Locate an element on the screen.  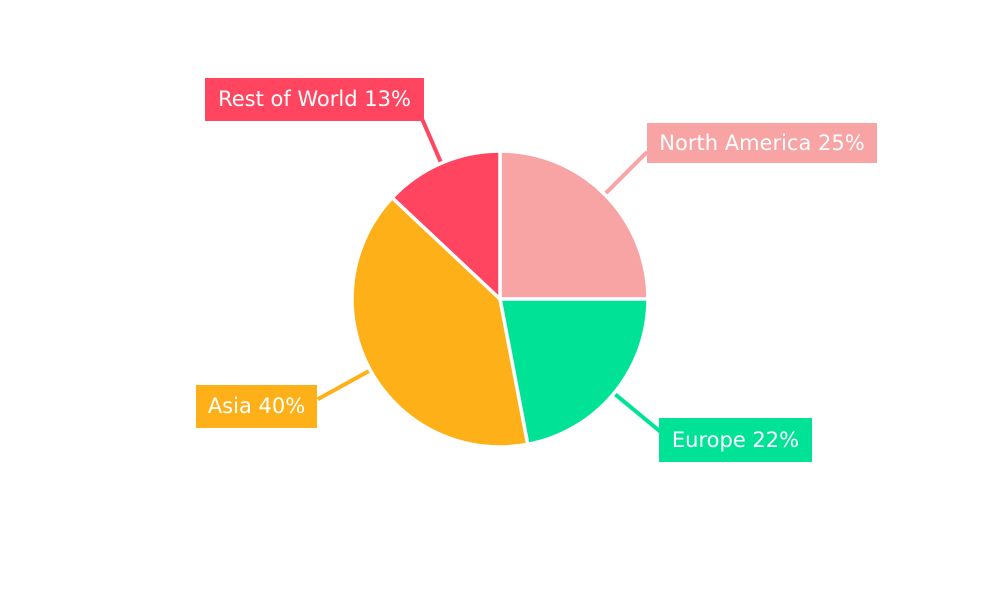
pie-slice-asia is located at coordinates (440, 322).